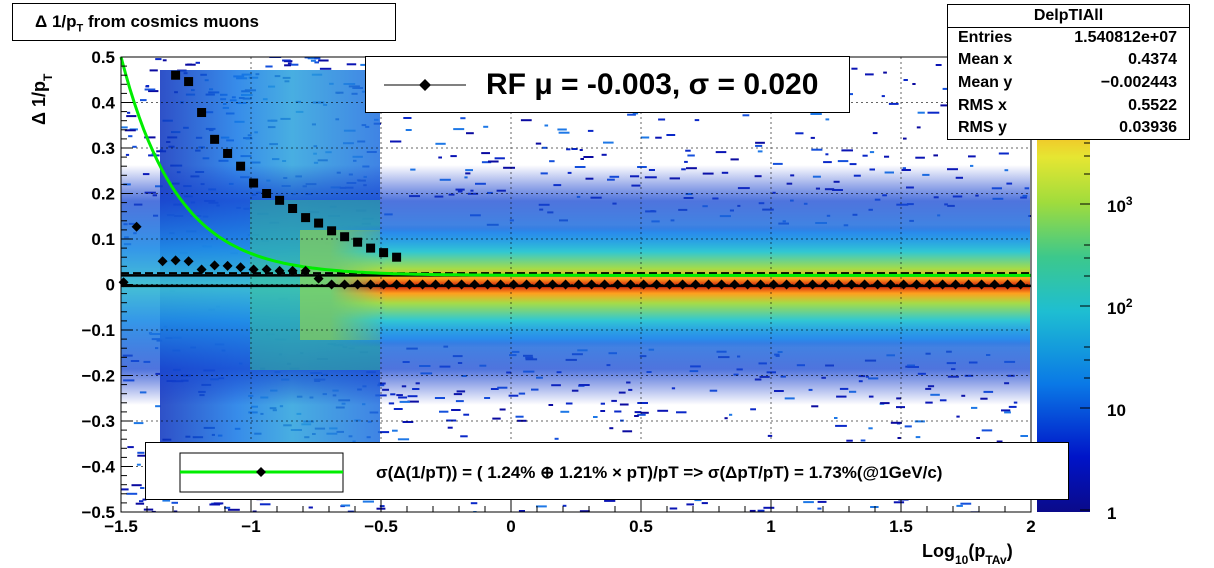 Image resolution: width=1214 pixels, height=568 pixels. Describe the element at coordinates (110, 285) in the screenshot. I see `y-tick-label: 0` at that location.